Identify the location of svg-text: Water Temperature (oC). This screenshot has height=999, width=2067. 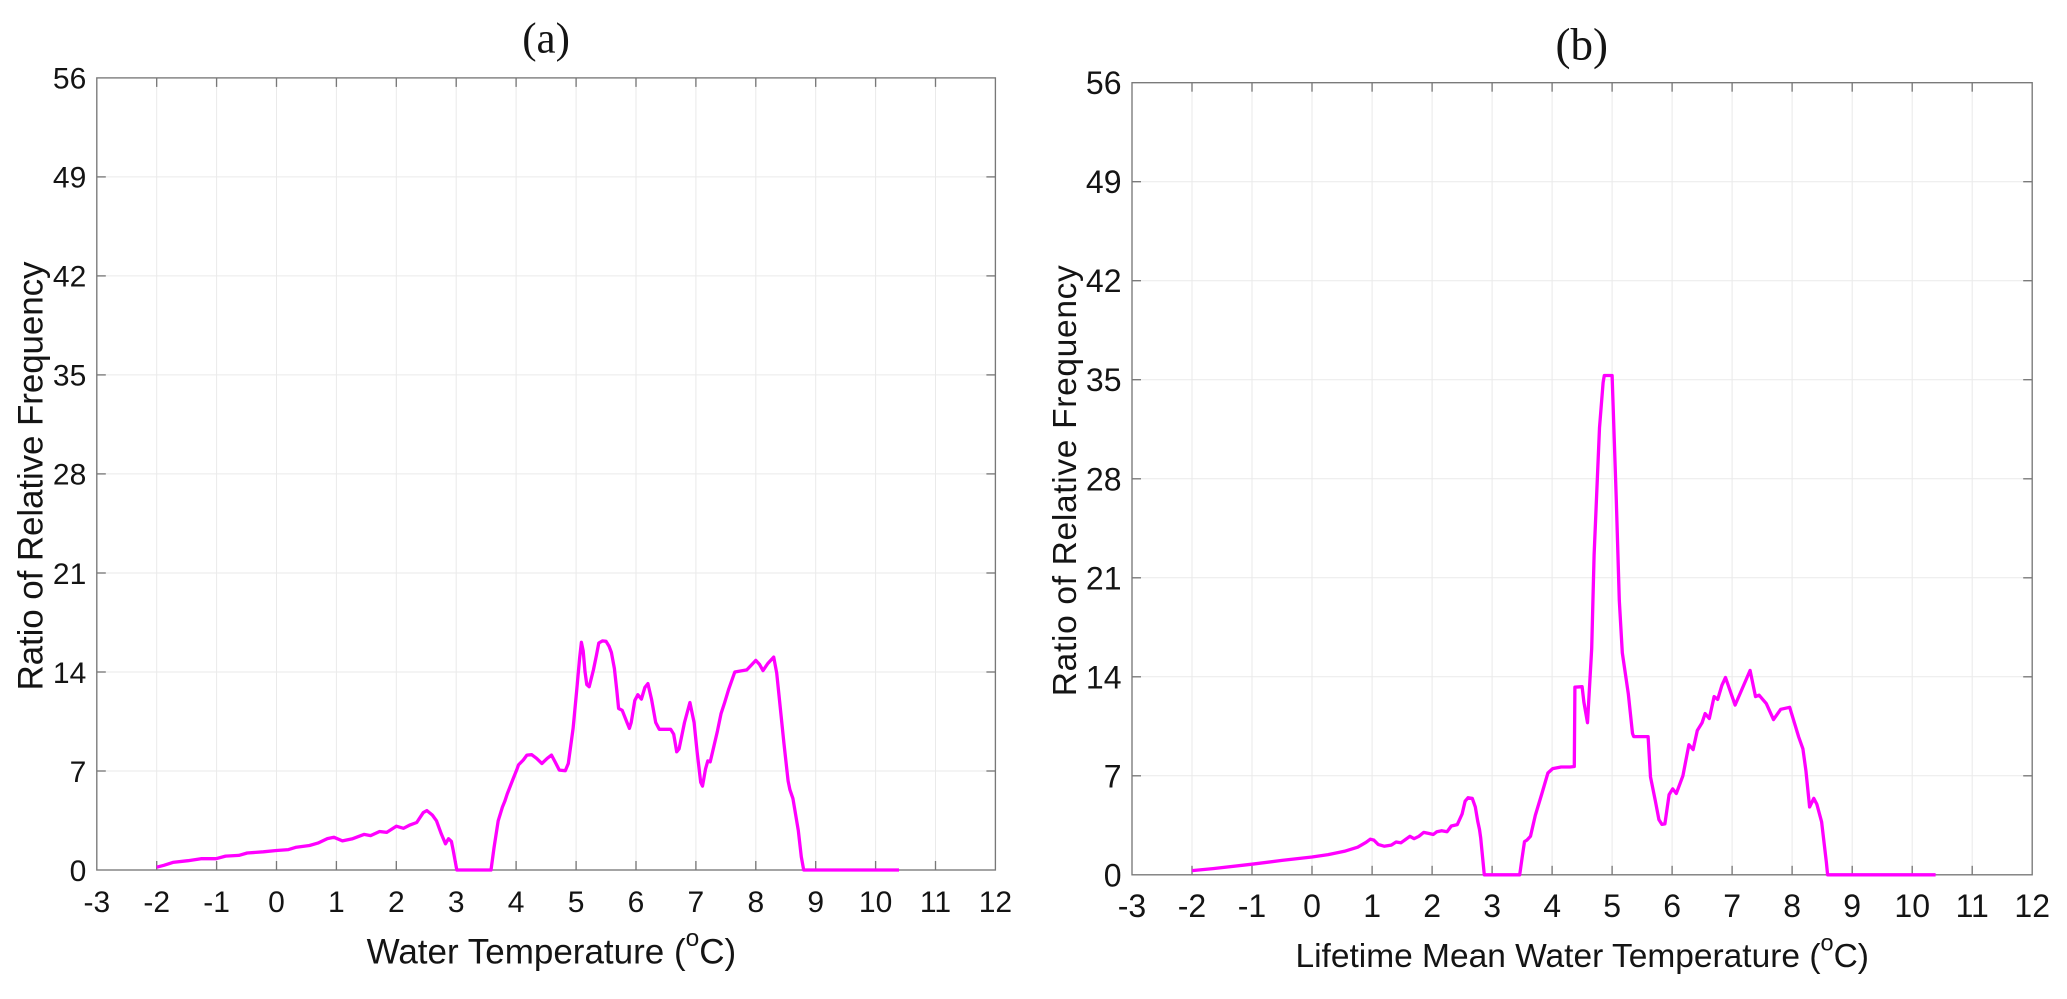
(552, 948).